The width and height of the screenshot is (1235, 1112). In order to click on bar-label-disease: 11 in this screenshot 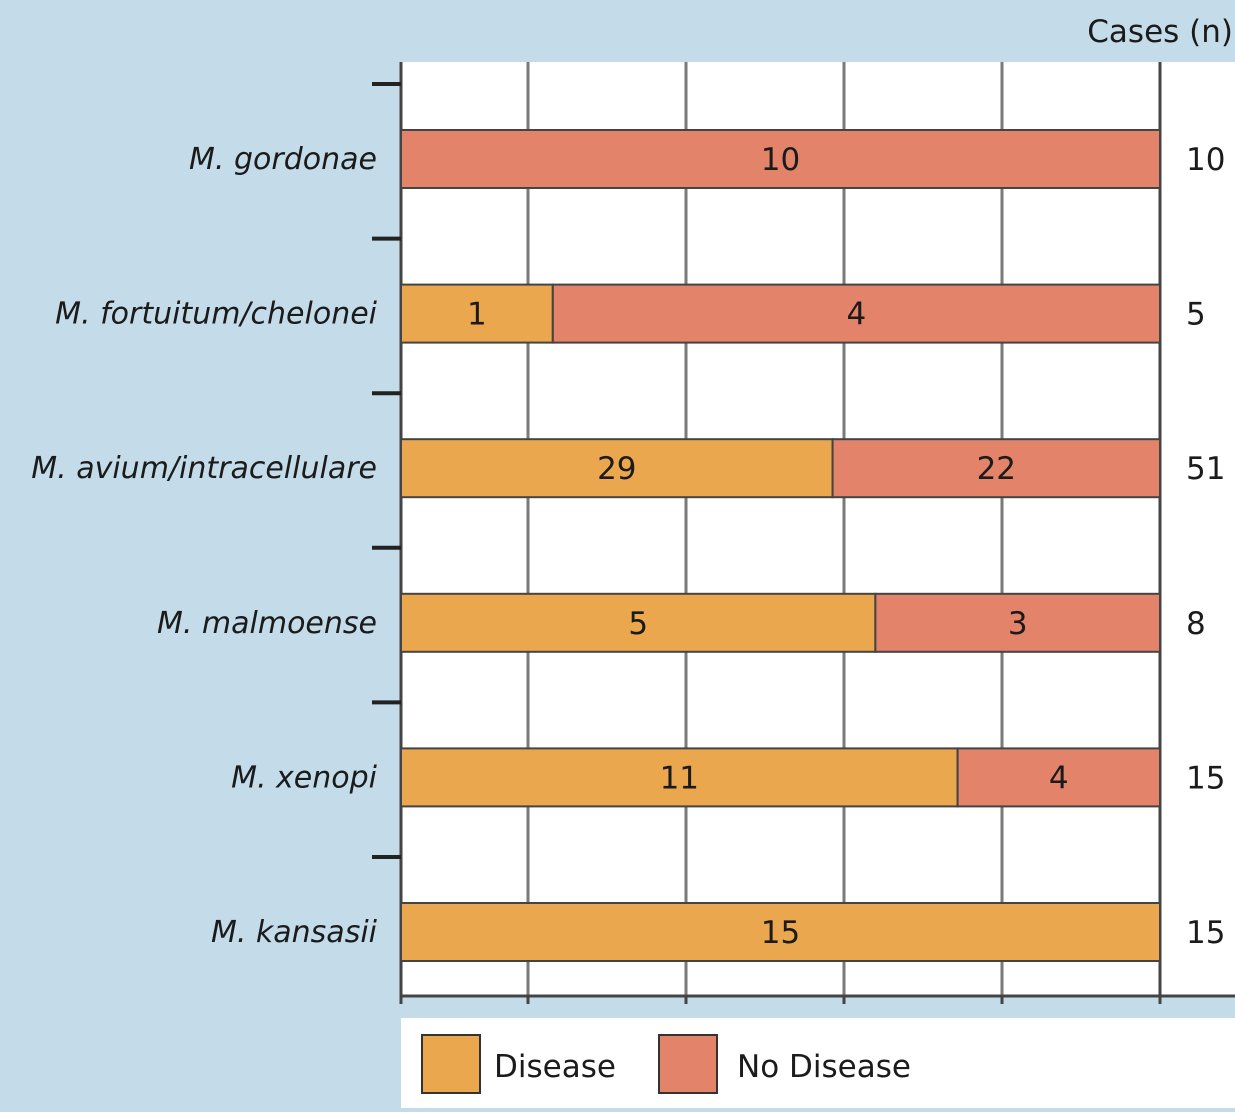, I will do `click(679, 778)`.